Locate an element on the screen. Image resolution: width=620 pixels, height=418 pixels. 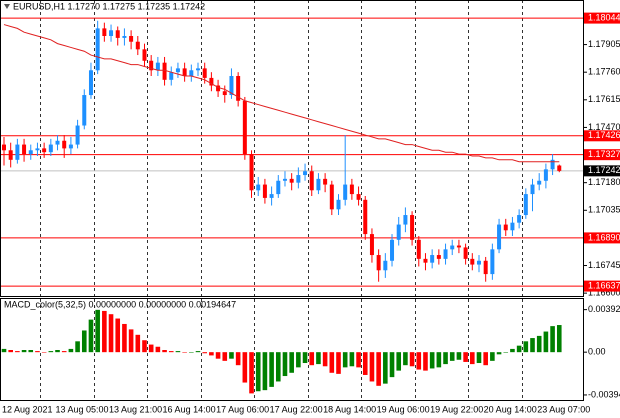
y-tick-label: 1.17905 is located at coordinates (604, 44).